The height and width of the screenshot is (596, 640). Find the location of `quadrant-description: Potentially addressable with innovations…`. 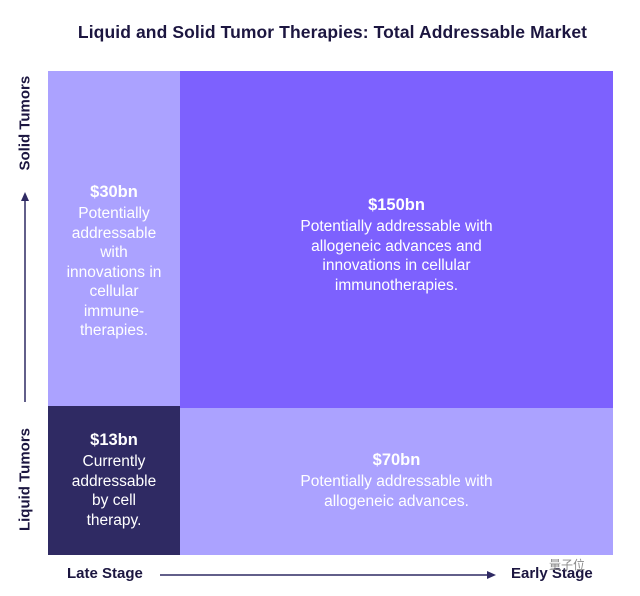

quadrant-description: Potentially addressable with innovations… is located at coordinates (114, 272).